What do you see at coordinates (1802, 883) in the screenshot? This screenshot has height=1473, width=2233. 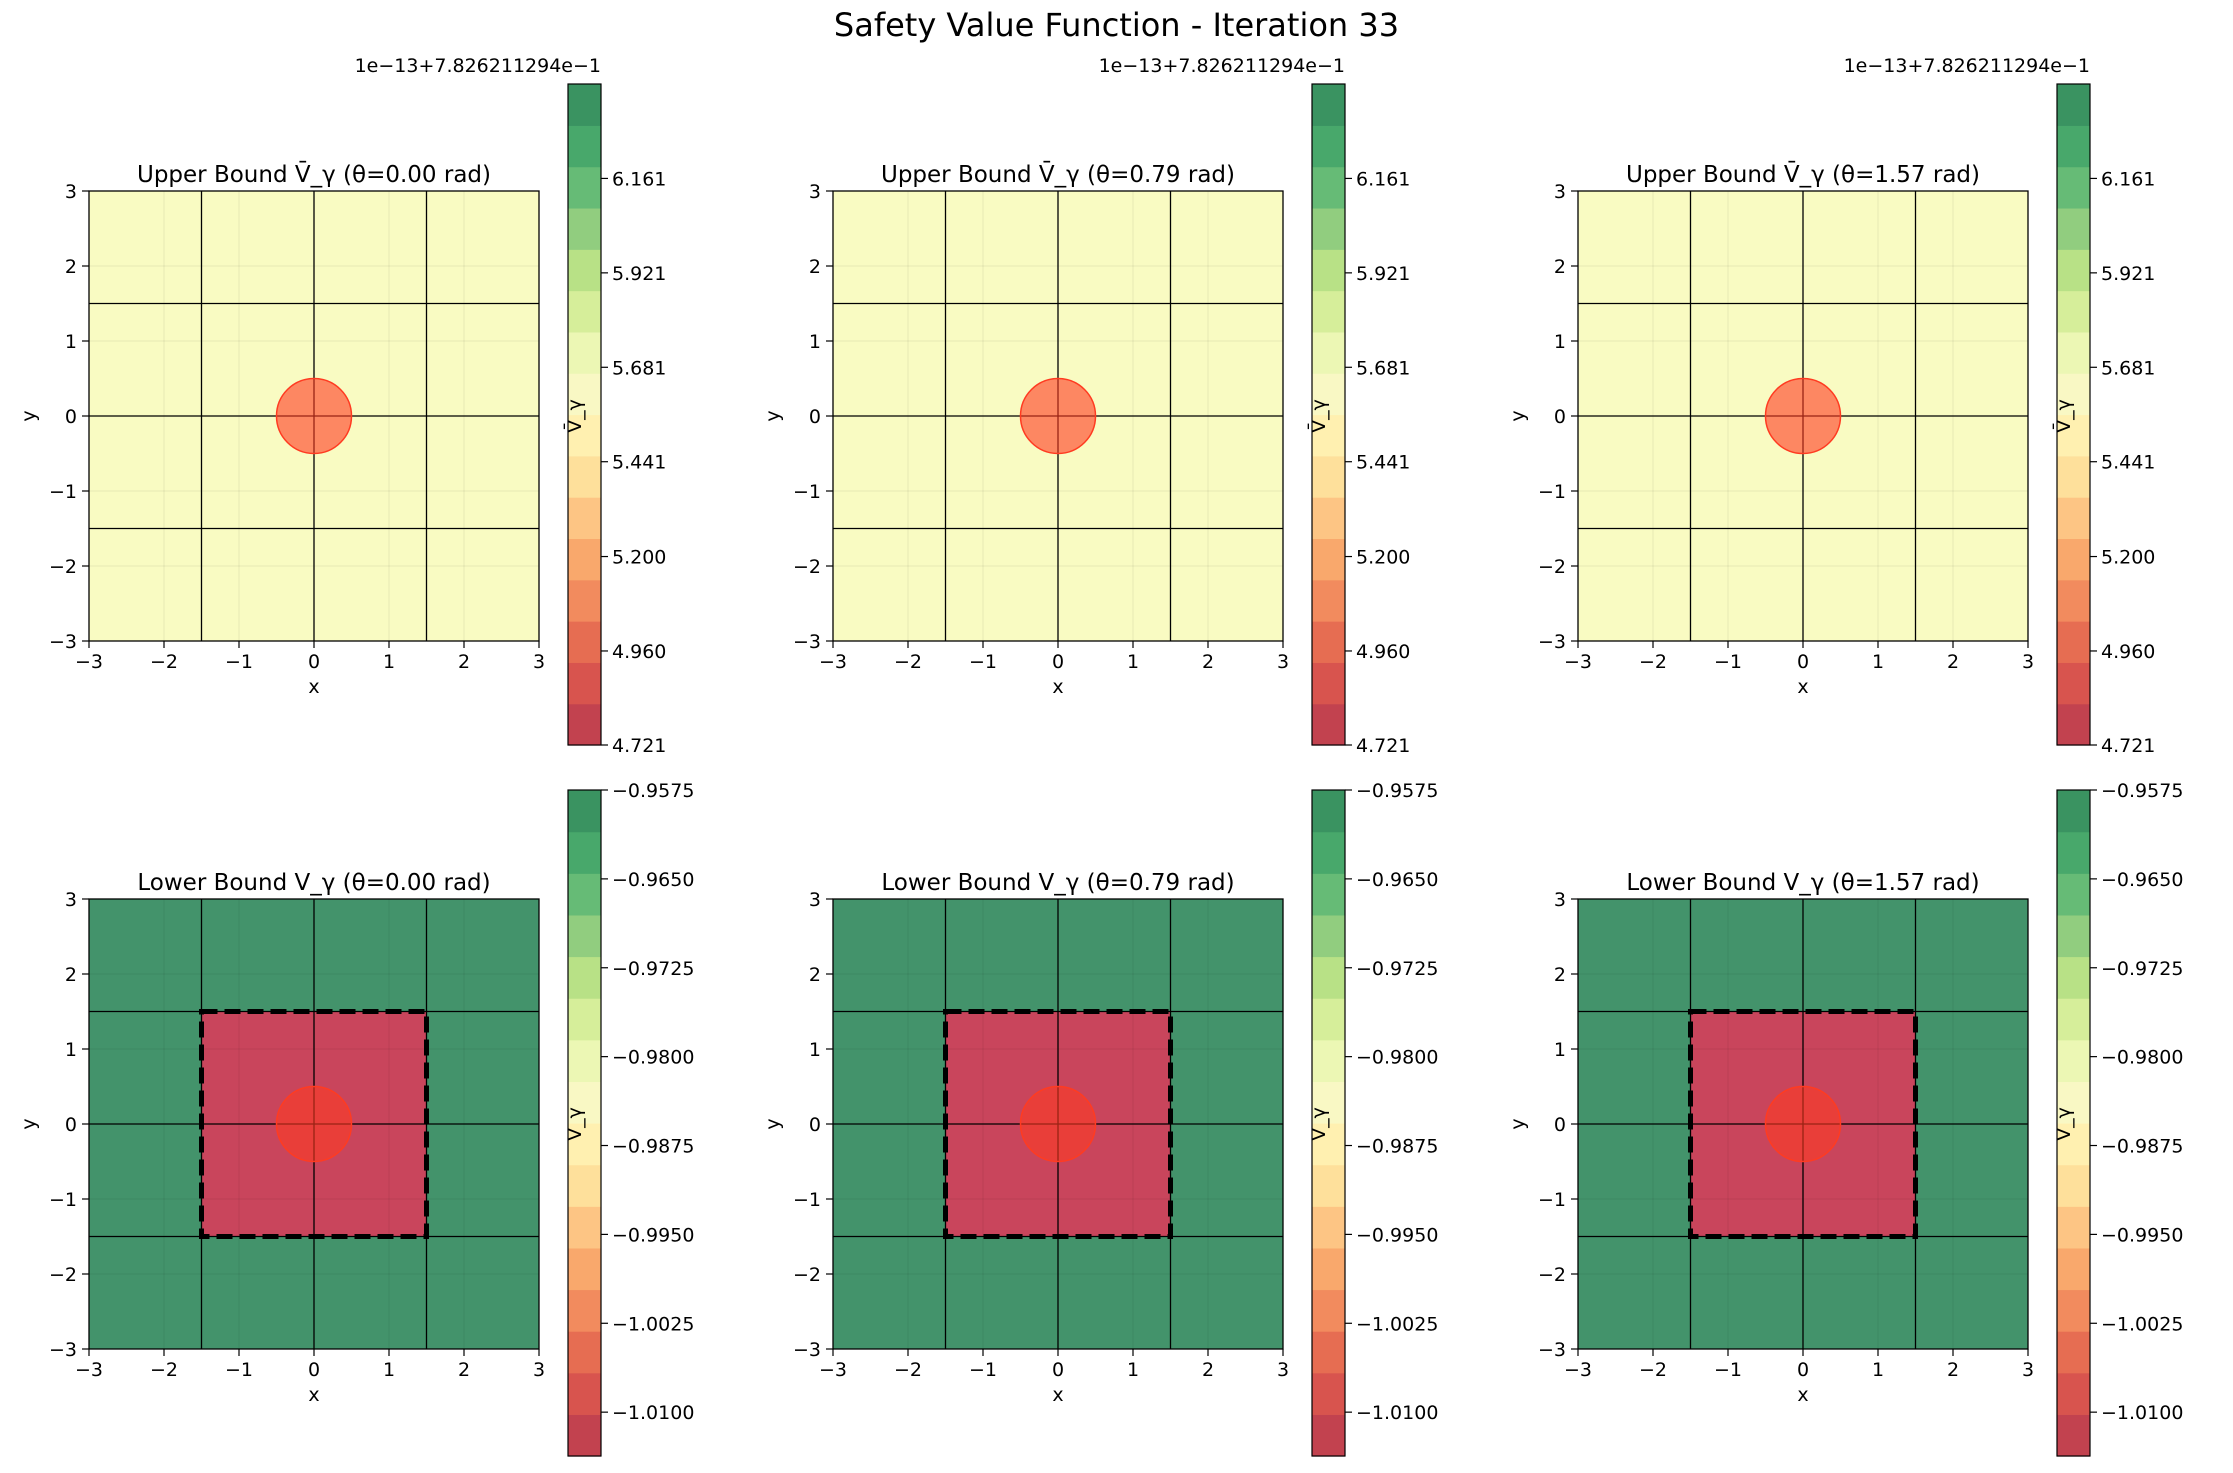 I see `subplot-title: Lower Bound V_γ (θ=1.57 rad)` at bounding box center [1802, 883].